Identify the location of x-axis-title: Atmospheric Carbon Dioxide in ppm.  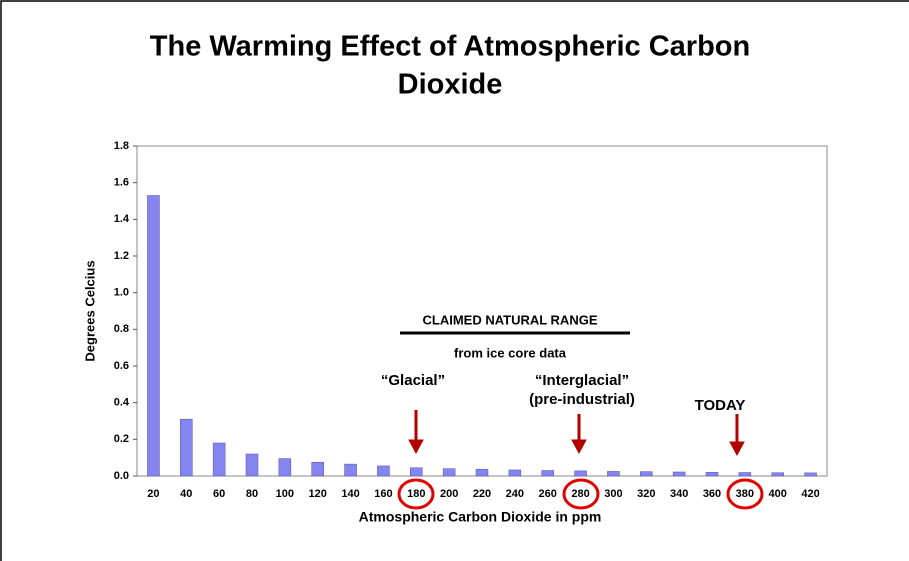
(480, 517).